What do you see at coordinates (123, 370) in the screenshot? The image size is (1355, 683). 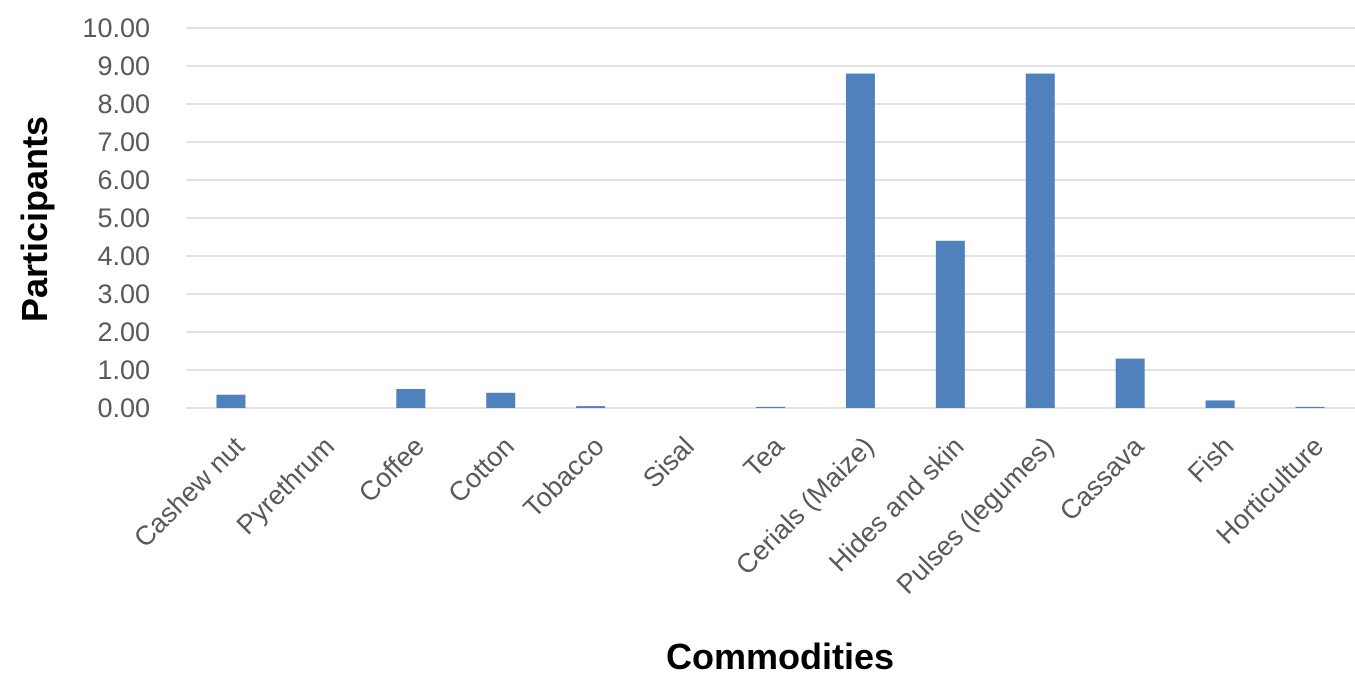 I see `y-tick-label: 1.00` at bounding box center [123, 370].